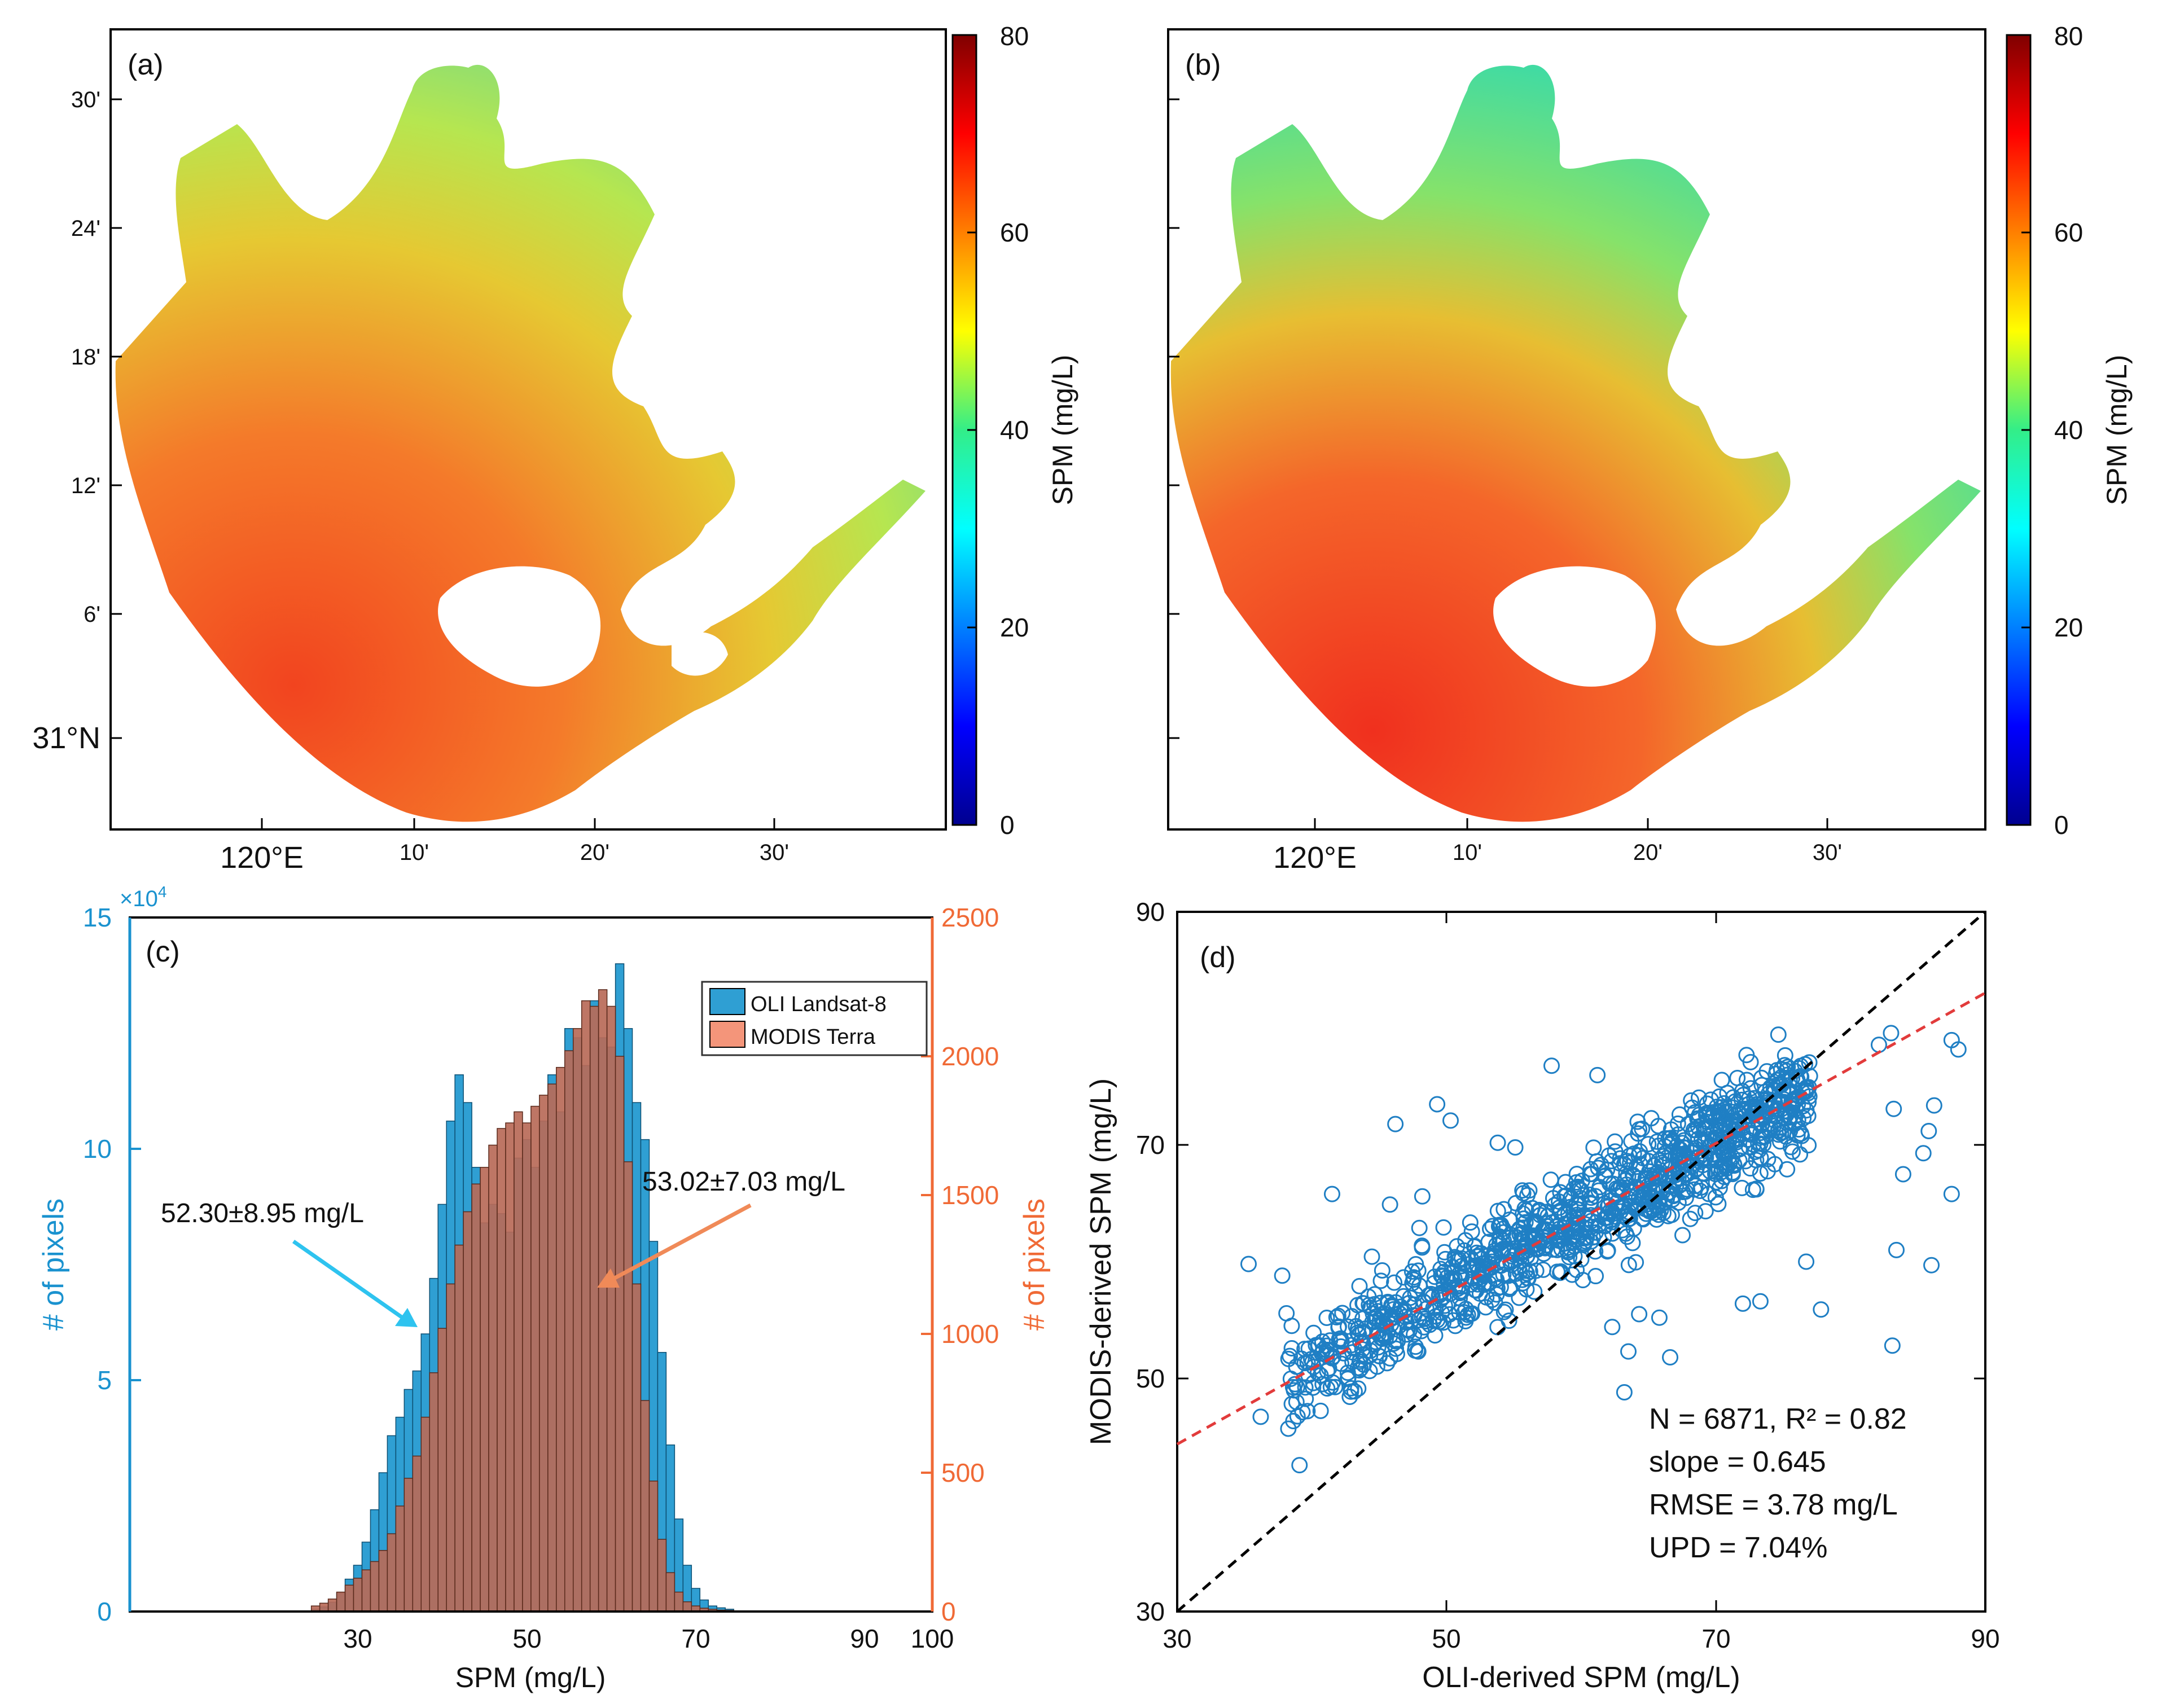 The image size is (2158, 1708). Describe the element at coordinates (1014, 232) in the screenshot. I see `colorbar-tick-label: 60` at that location.